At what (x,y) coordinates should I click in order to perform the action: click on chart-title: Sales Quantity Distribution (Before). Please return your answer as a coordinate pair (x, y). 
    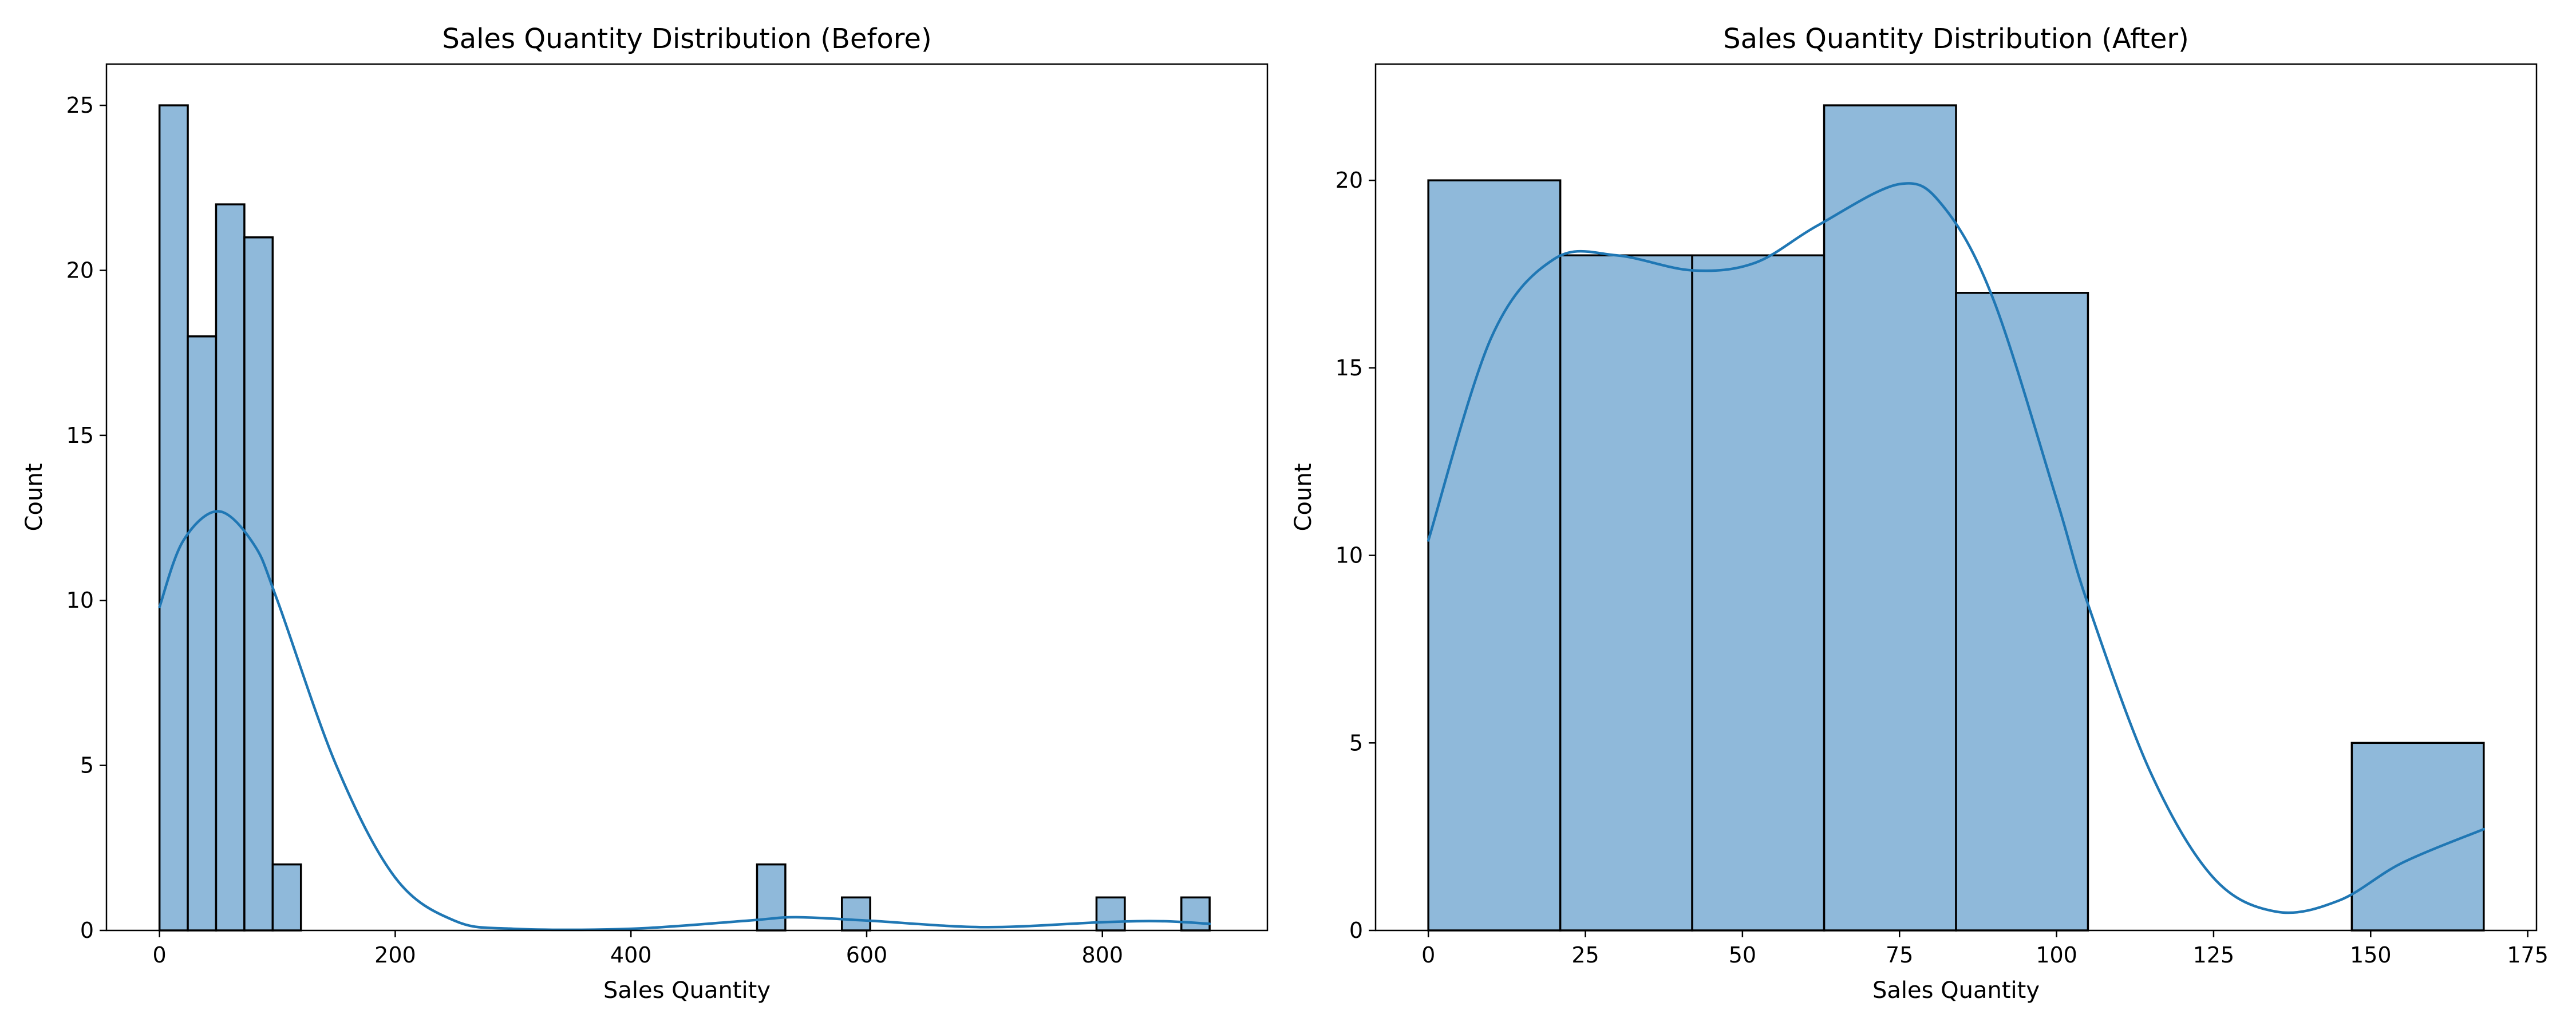
    Looking at the image, I should click on (686, 39).